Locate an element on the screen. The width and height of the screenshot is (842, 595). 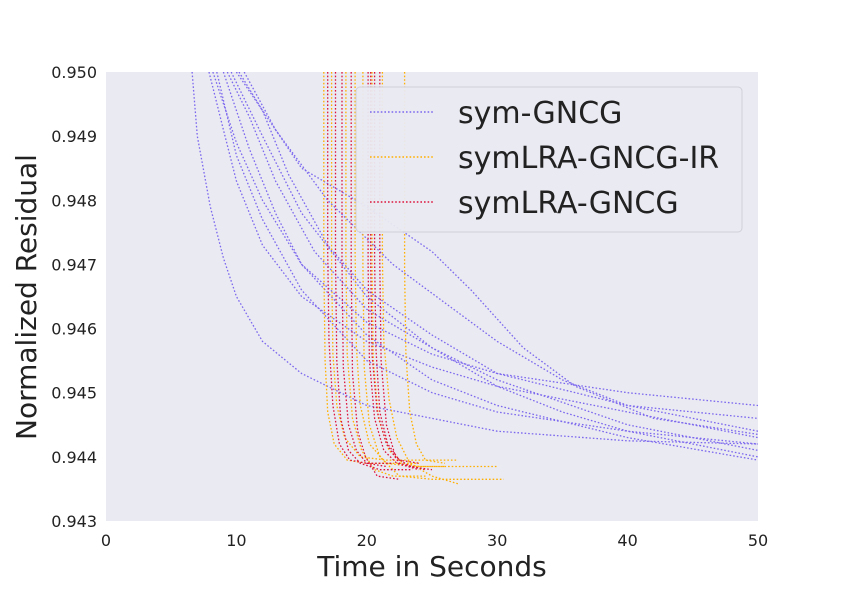
y-tick-label: 0.946 is located at coordinates (74, 329).